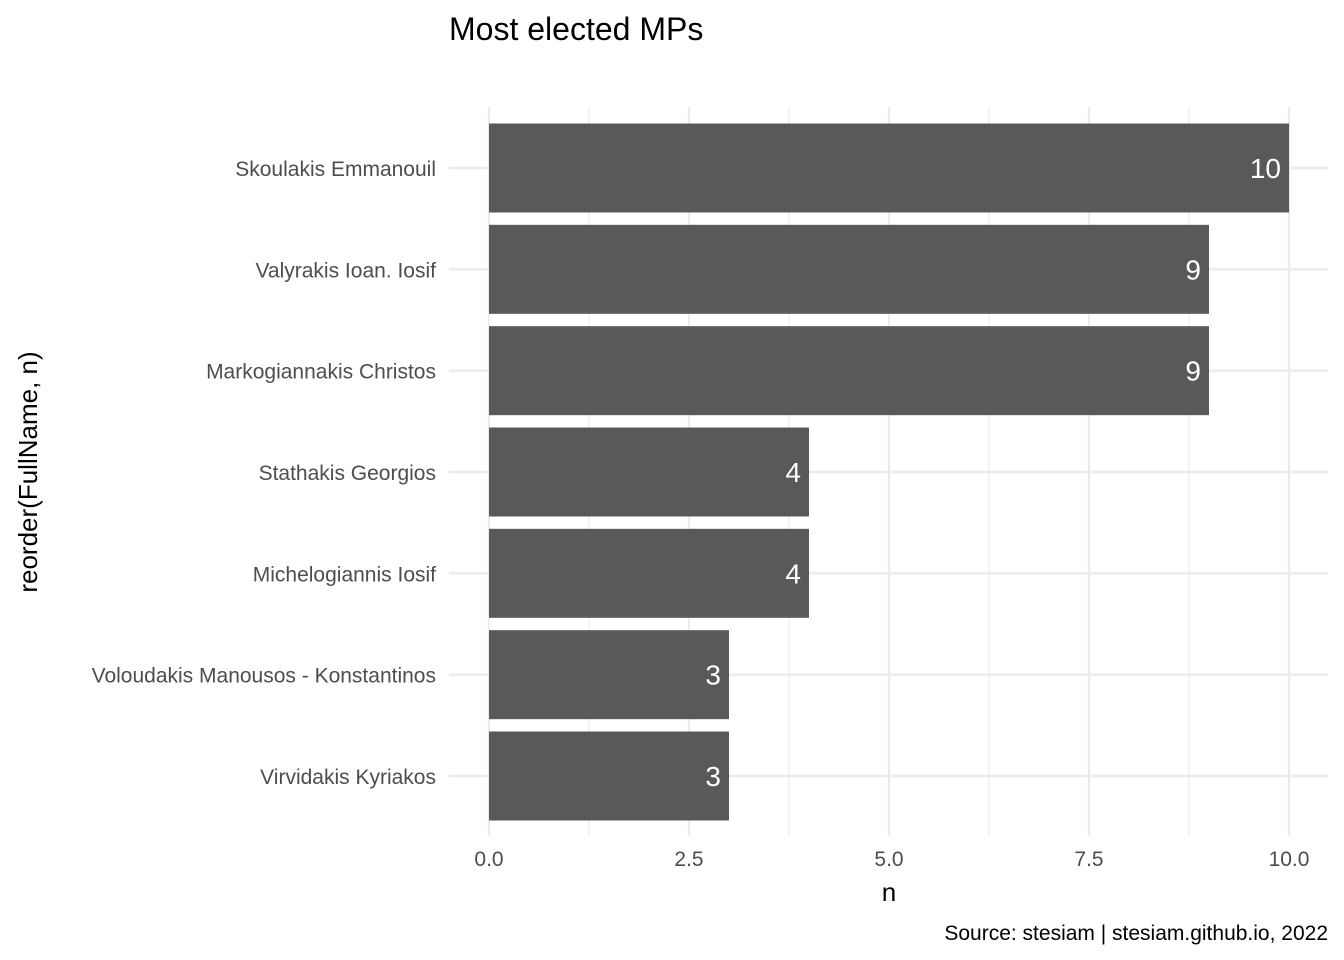  Describe the element at coordinates (576, 29) in the screenshot. I see `chart-title: Most elected MPs` at that location.